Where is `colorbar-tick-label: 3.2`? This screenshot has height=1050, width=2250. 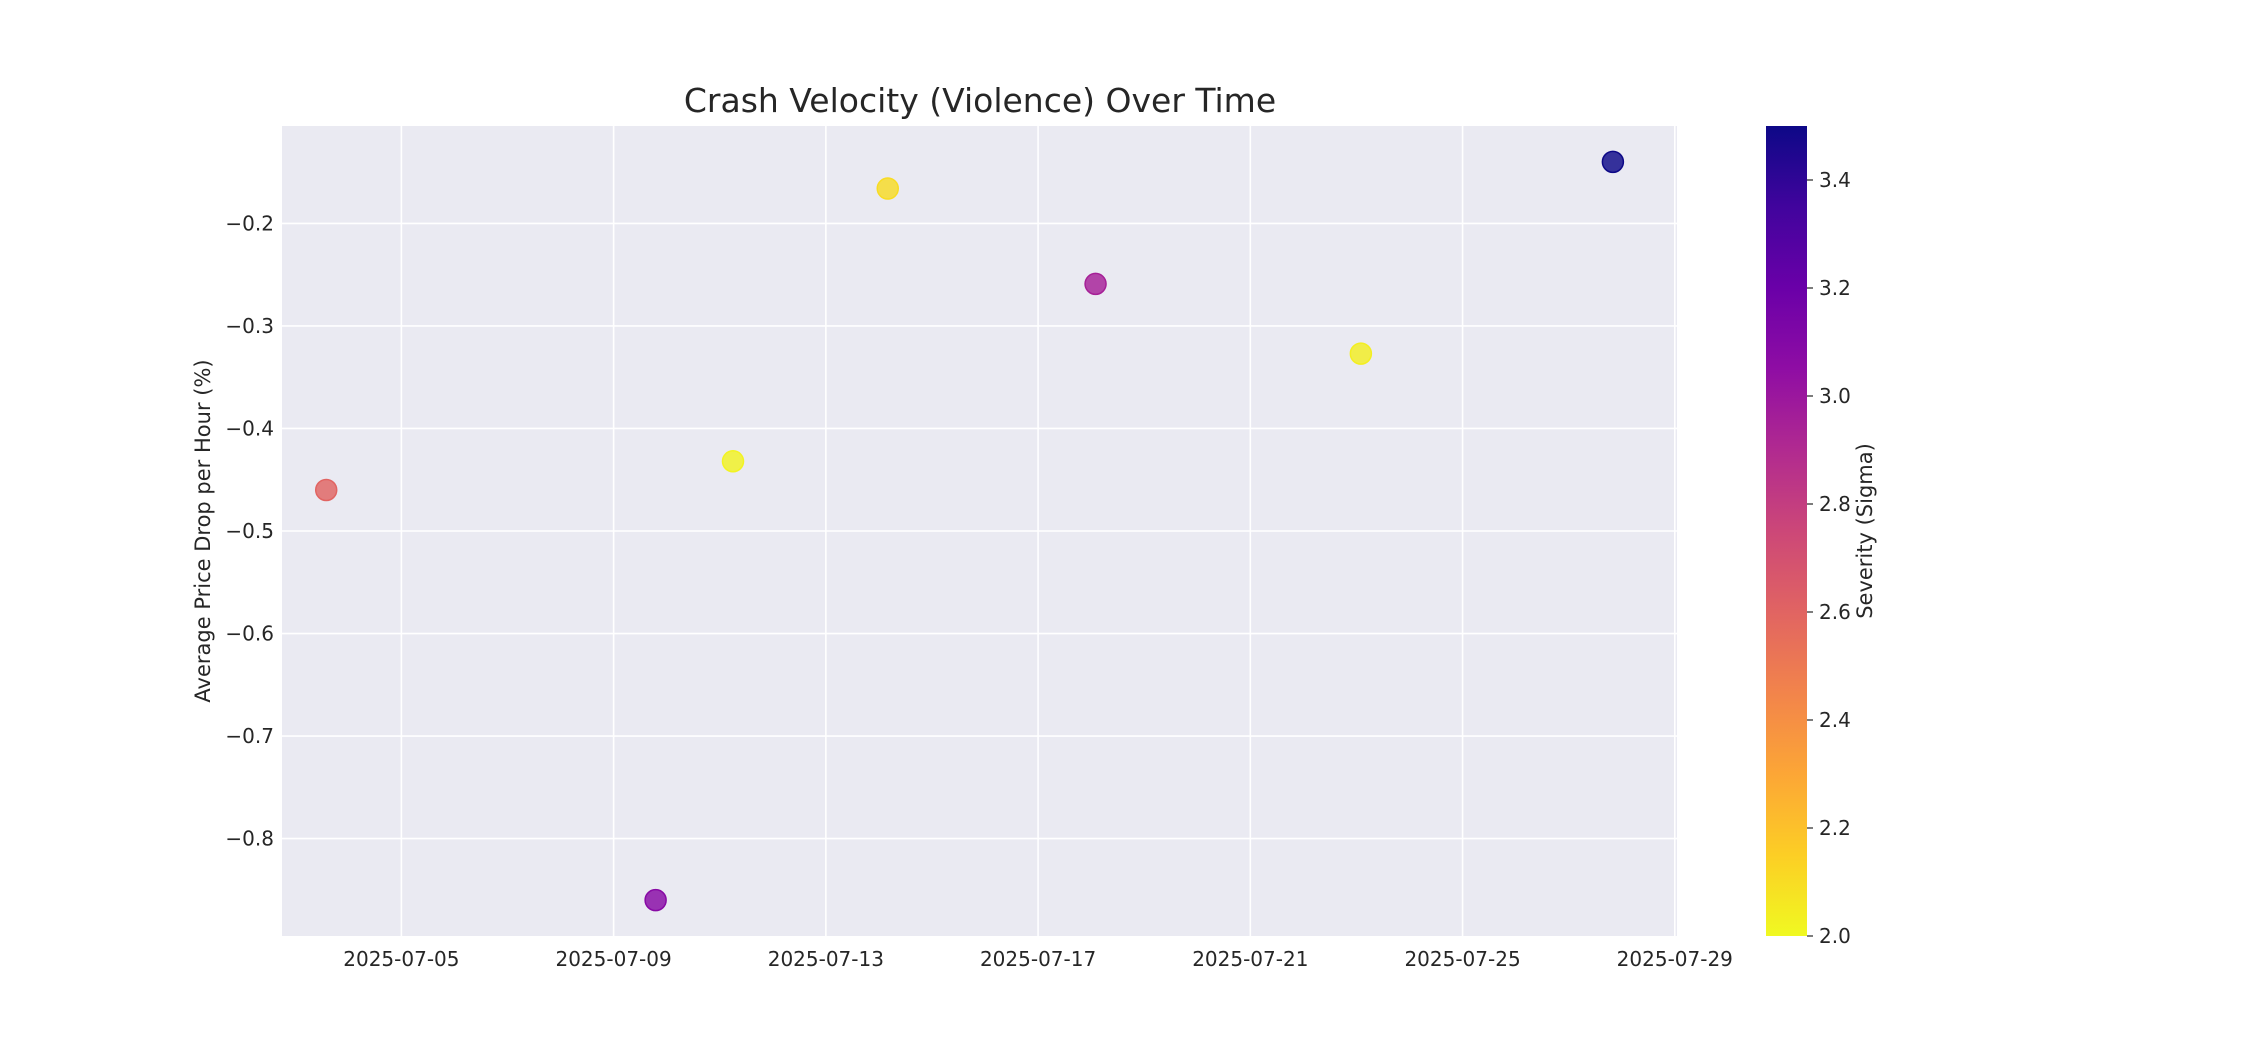
colorbar-tick-label: 3.2 is located at coordinates (1835, 288).